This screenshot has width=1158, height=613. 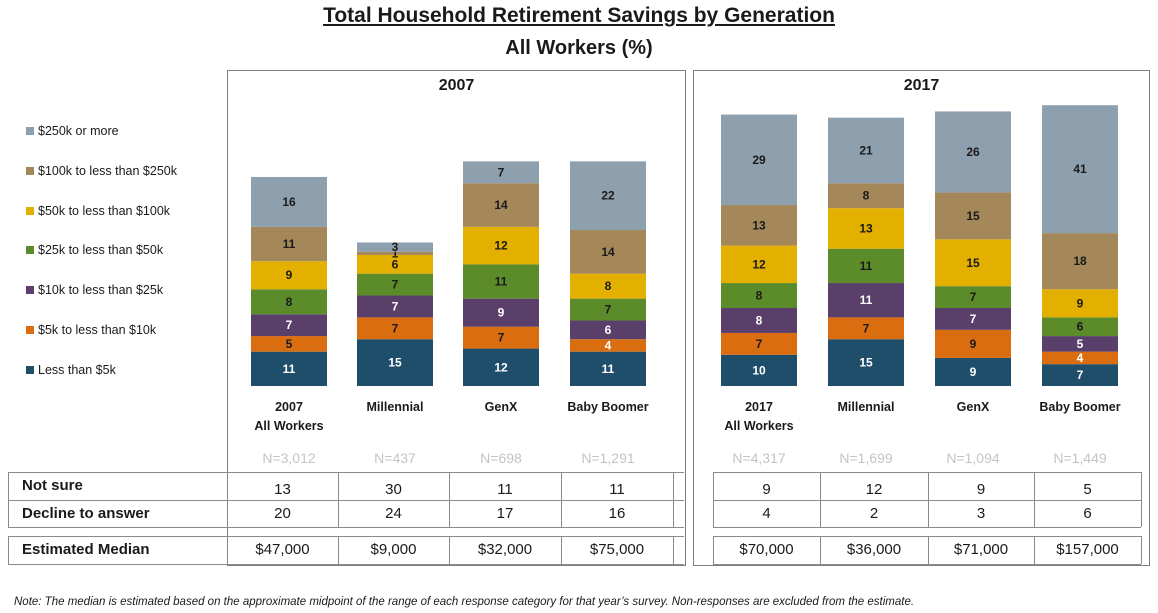 What do you see at coordinates (759, 370) in the screenshot?
I see `data-label: 10` at bounding box center [759, 370].